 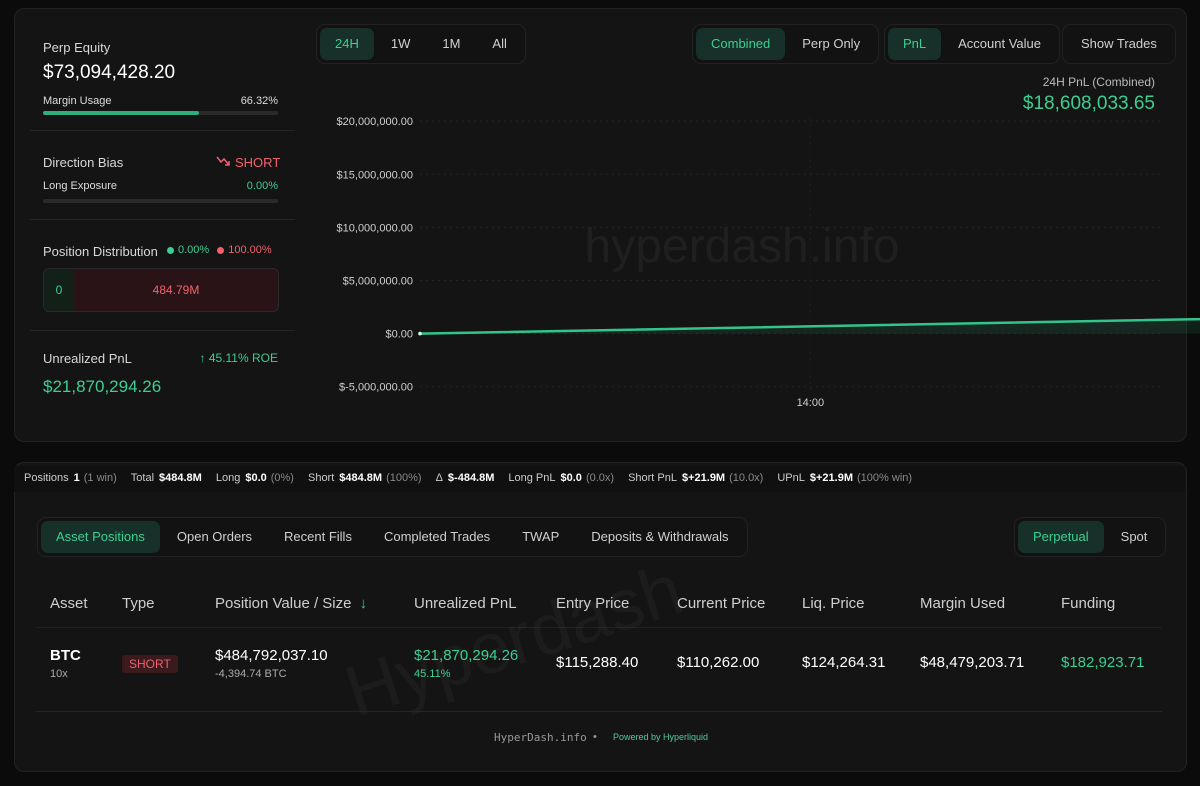 I want to click on chart-headline: $18,608,033.65, so click(x=1088, y=103).